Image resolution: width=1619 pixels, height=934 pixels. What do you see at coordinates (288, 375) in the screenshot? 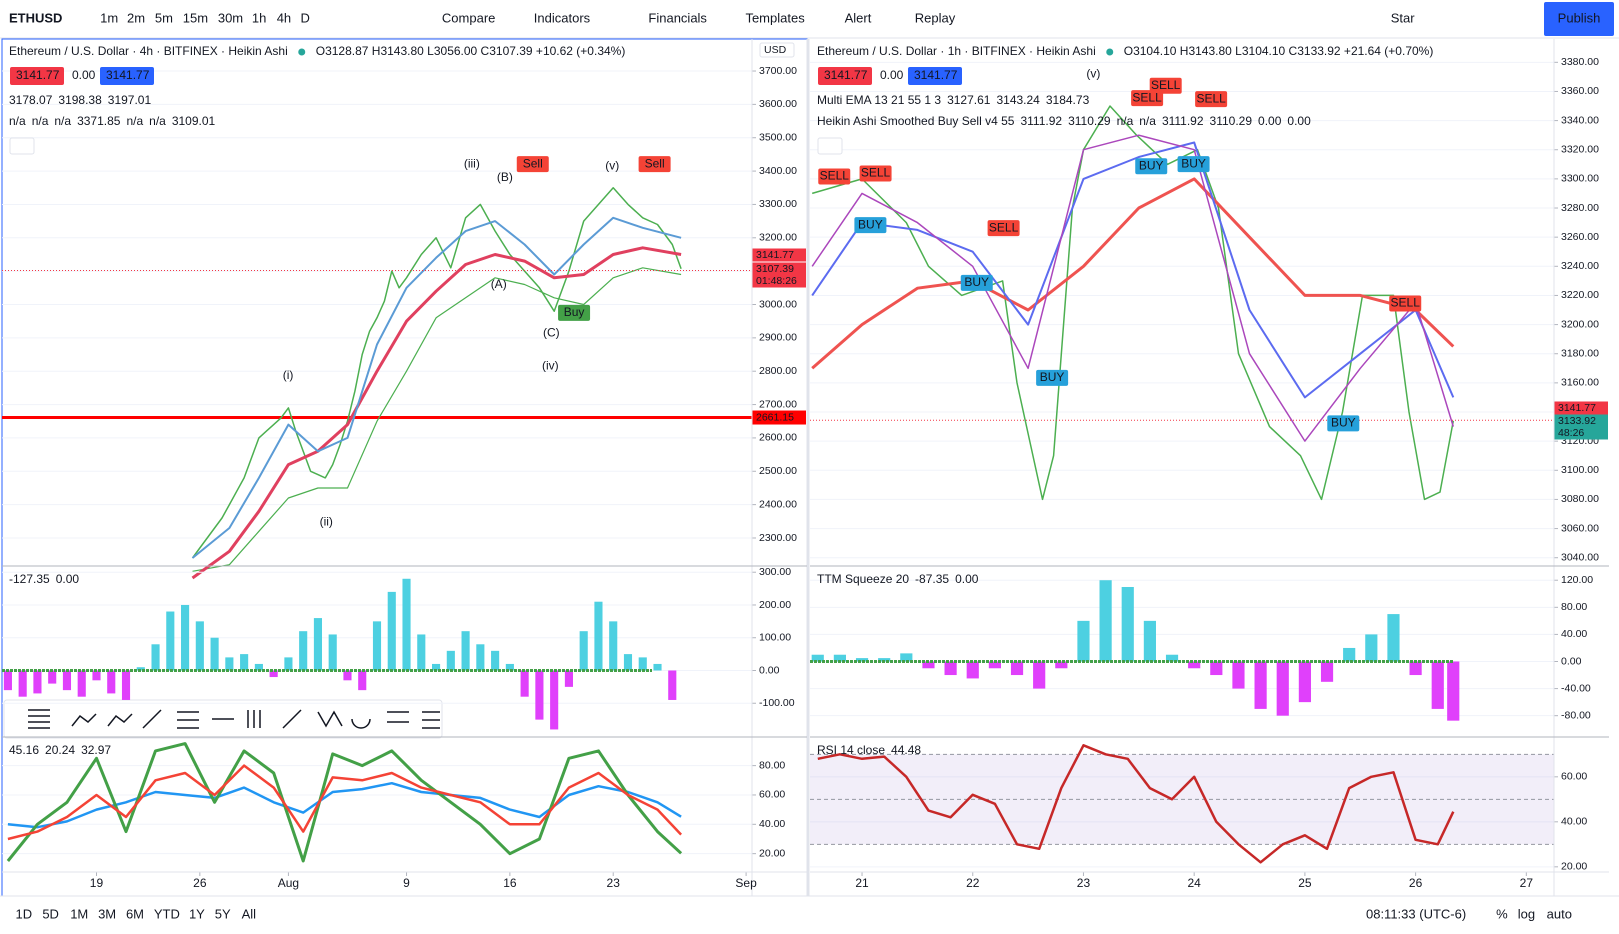
I see `wave-label: (i)` at bounding box center [288, 375].